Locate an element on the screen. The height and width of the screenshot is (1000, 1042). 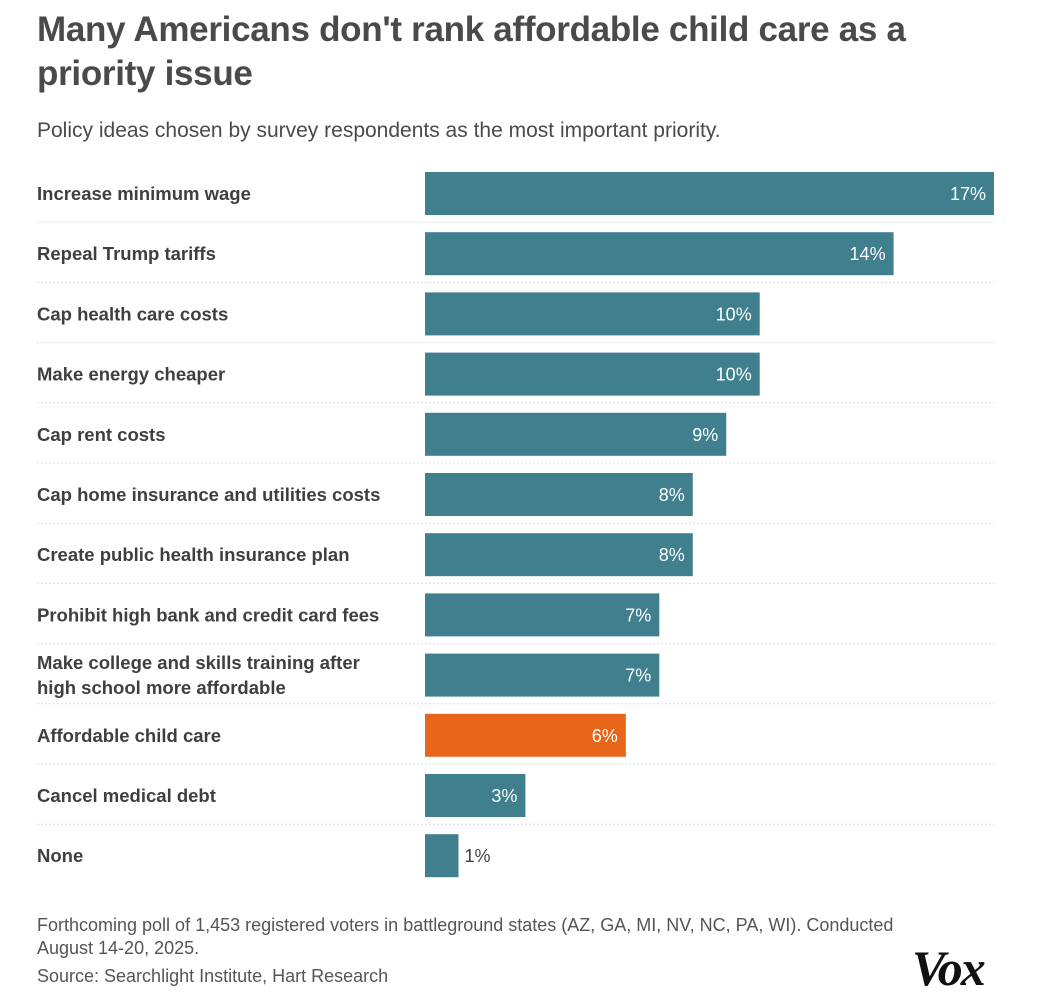
category-label-line: Cap home insurance and utilities costs is located at coordinates (208, 494).